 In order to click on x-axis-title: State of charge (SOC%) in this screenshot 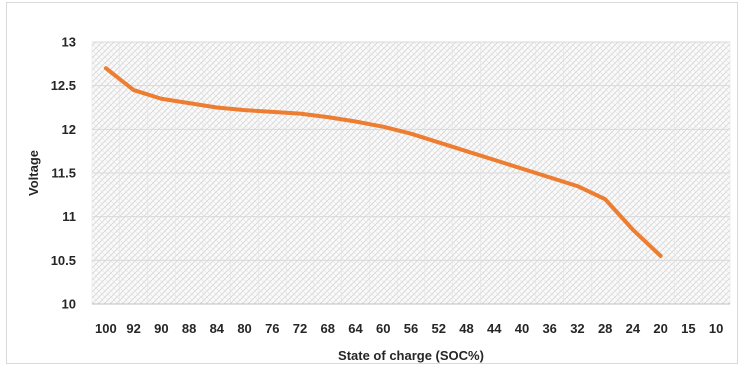, I will do `click(411, 355)`.